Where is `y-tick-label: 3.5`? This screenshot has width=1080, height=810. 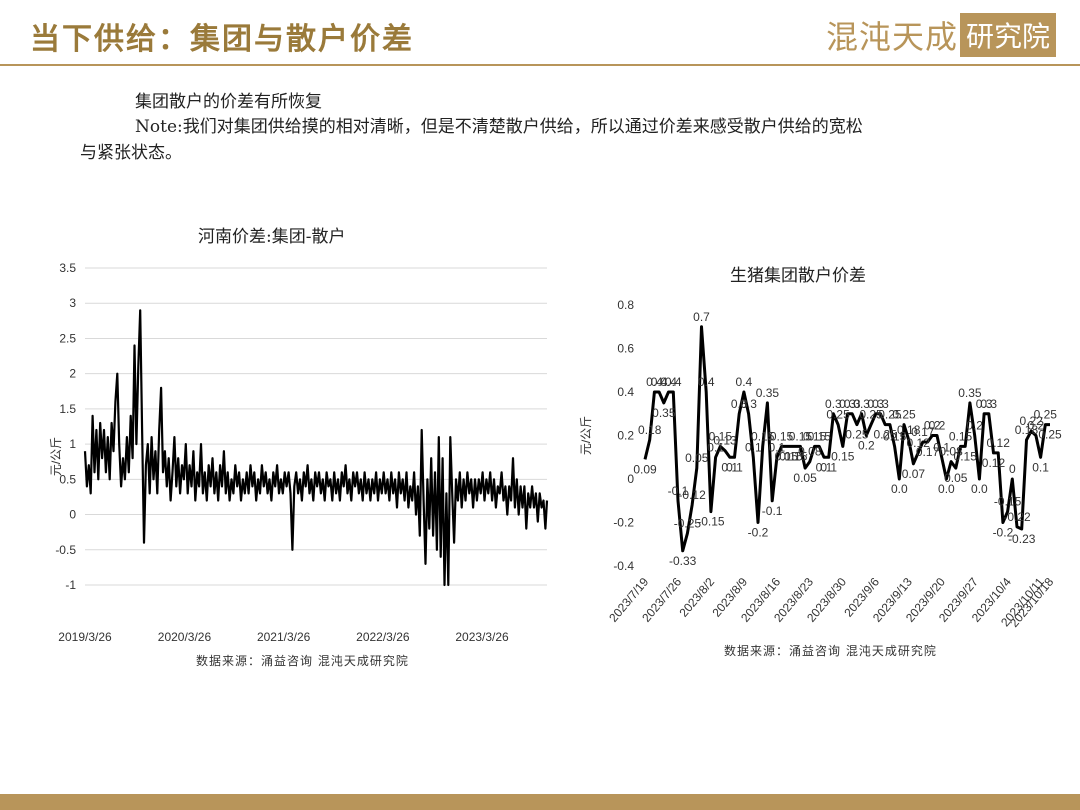
y-tick-label: 3.5 is located at coordinates (67, 268).